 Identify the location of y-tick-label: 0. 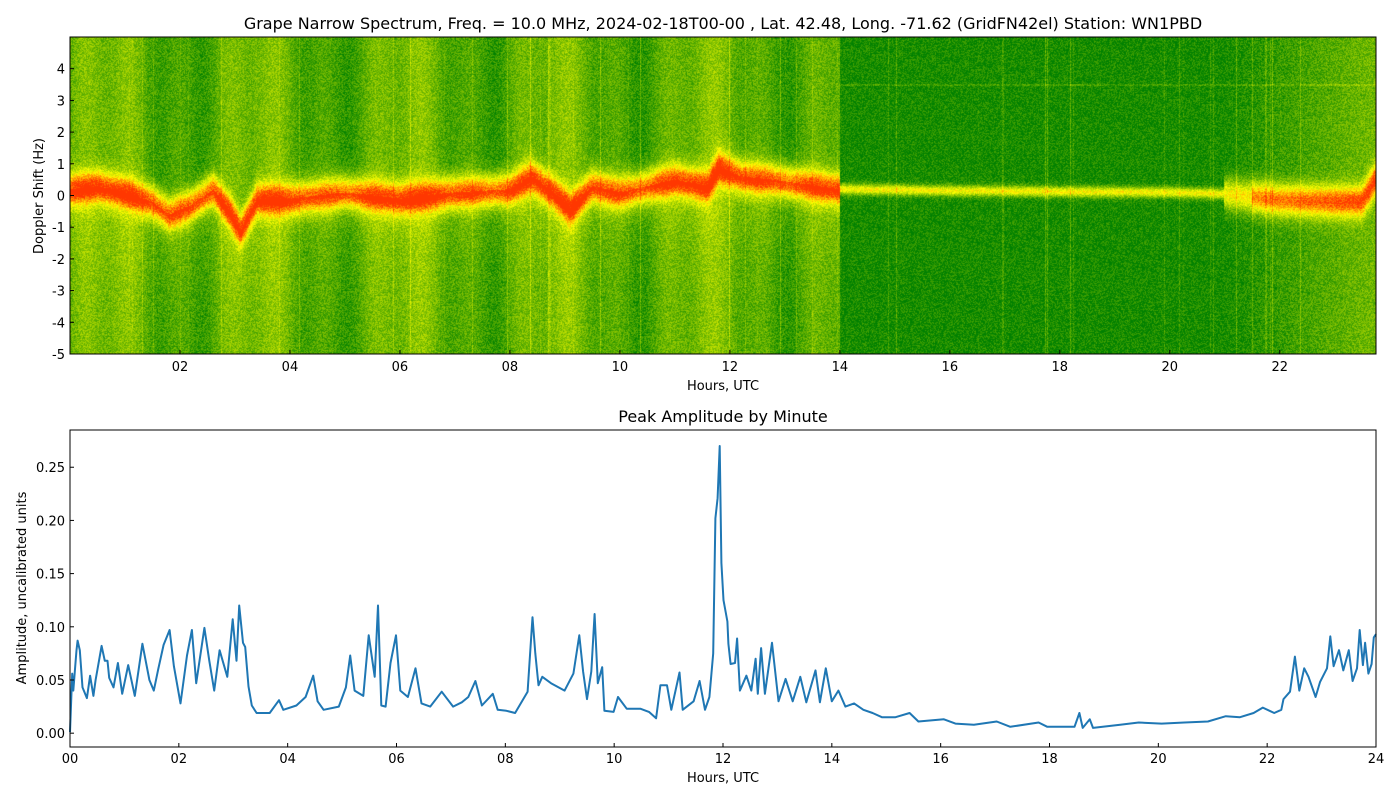
(61, 197).